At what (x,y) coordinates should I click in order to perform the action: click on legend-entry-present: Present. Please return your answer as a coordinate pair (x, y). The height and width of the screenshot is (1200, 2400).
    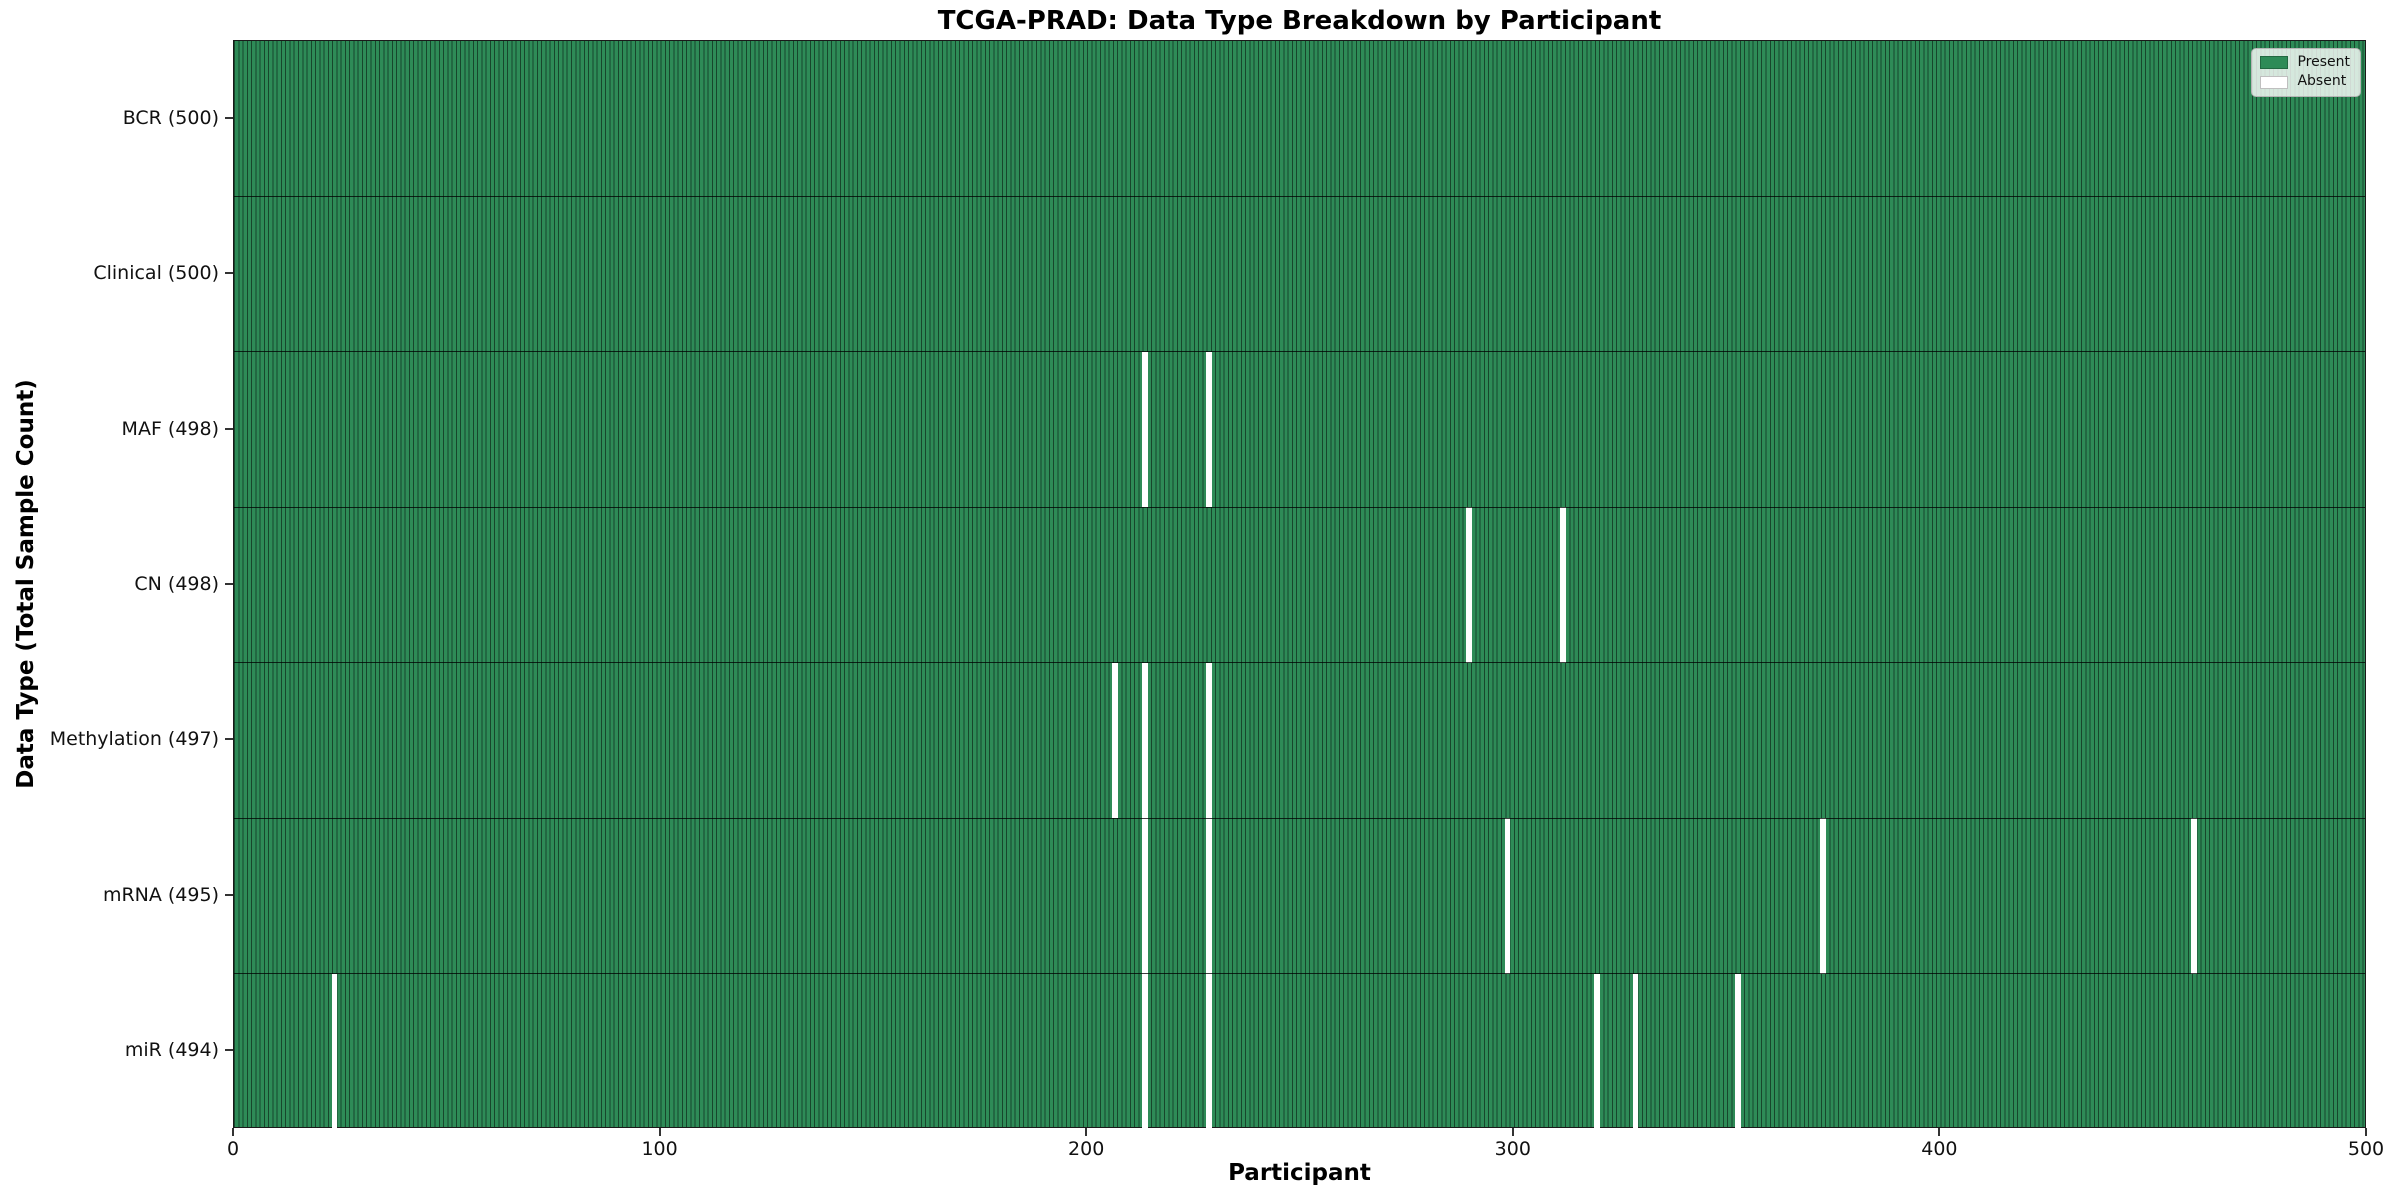
    Looking at the image, I should click on (2305, 62).